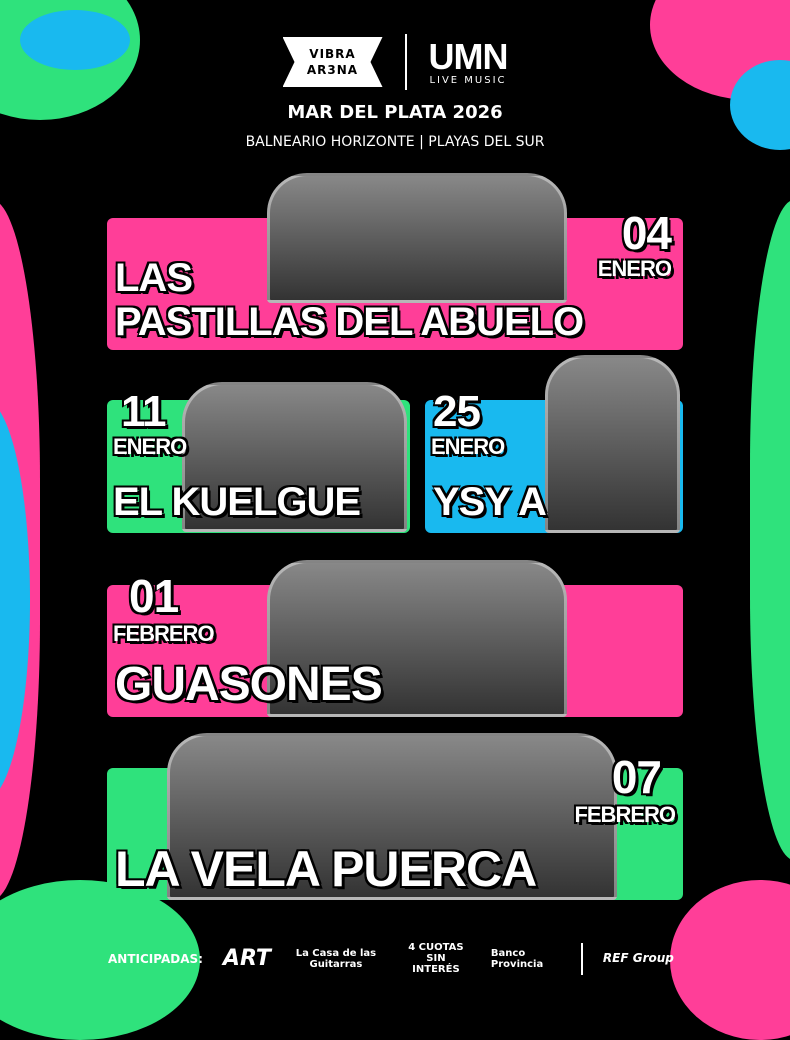  What do you see at coordinates (144, 411) in the screenshot?
I see `show-day: 11` at bounding box center [144, 411].